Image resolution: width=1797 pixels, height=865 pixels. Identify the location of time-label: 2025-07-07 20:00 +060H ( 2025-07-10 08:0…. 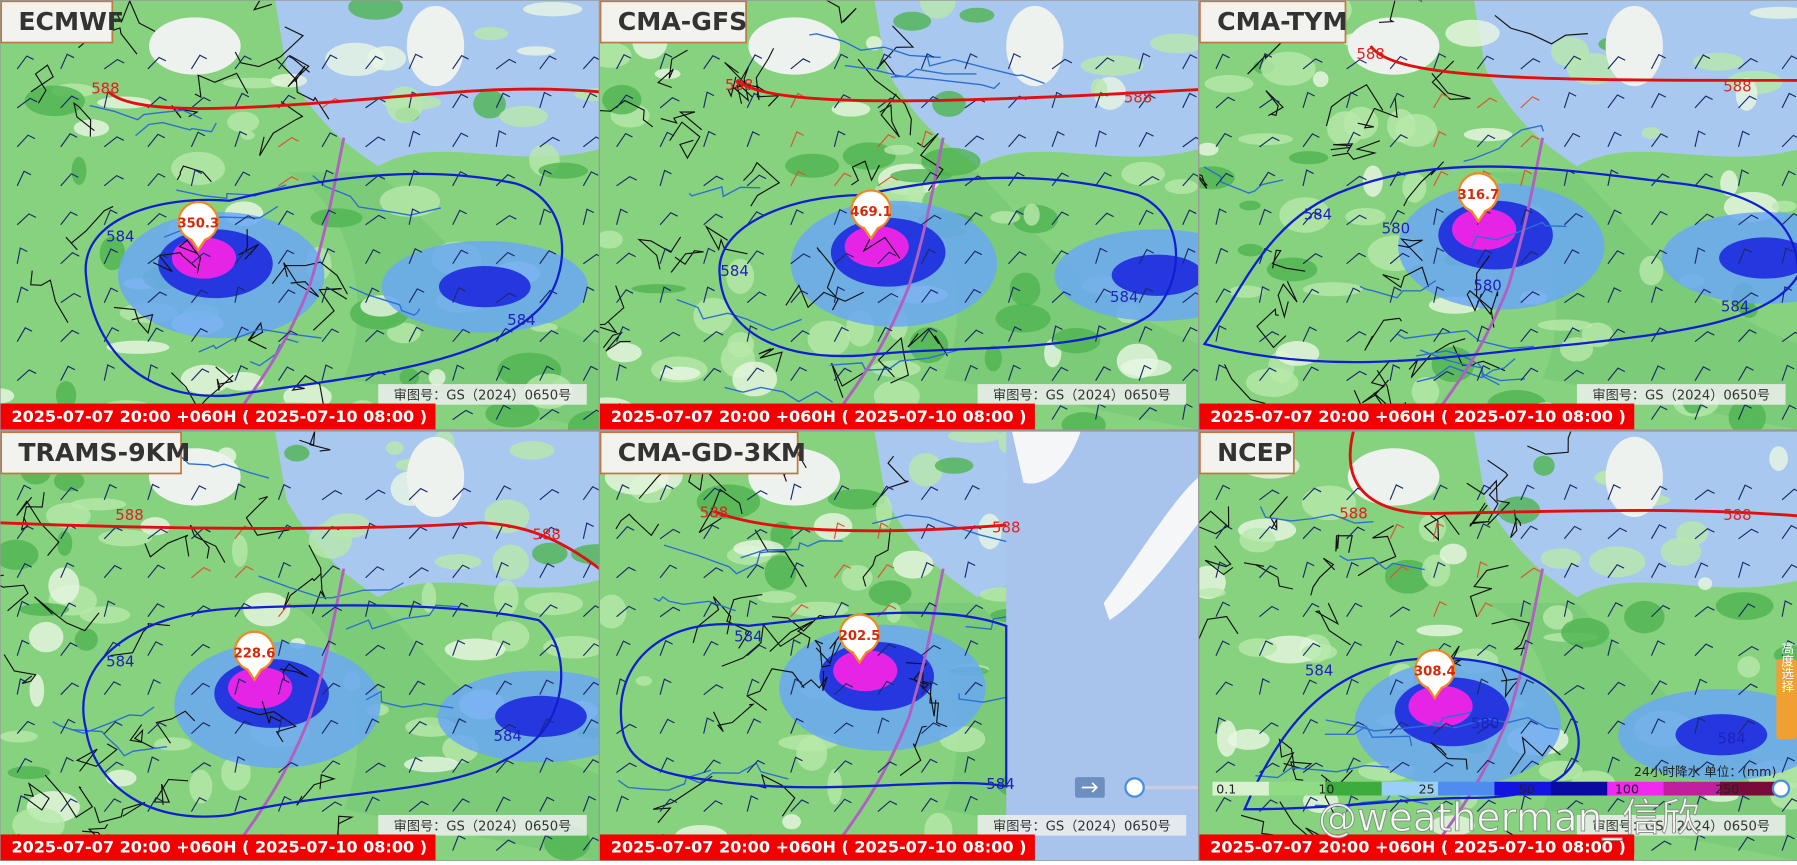
(819, 847).